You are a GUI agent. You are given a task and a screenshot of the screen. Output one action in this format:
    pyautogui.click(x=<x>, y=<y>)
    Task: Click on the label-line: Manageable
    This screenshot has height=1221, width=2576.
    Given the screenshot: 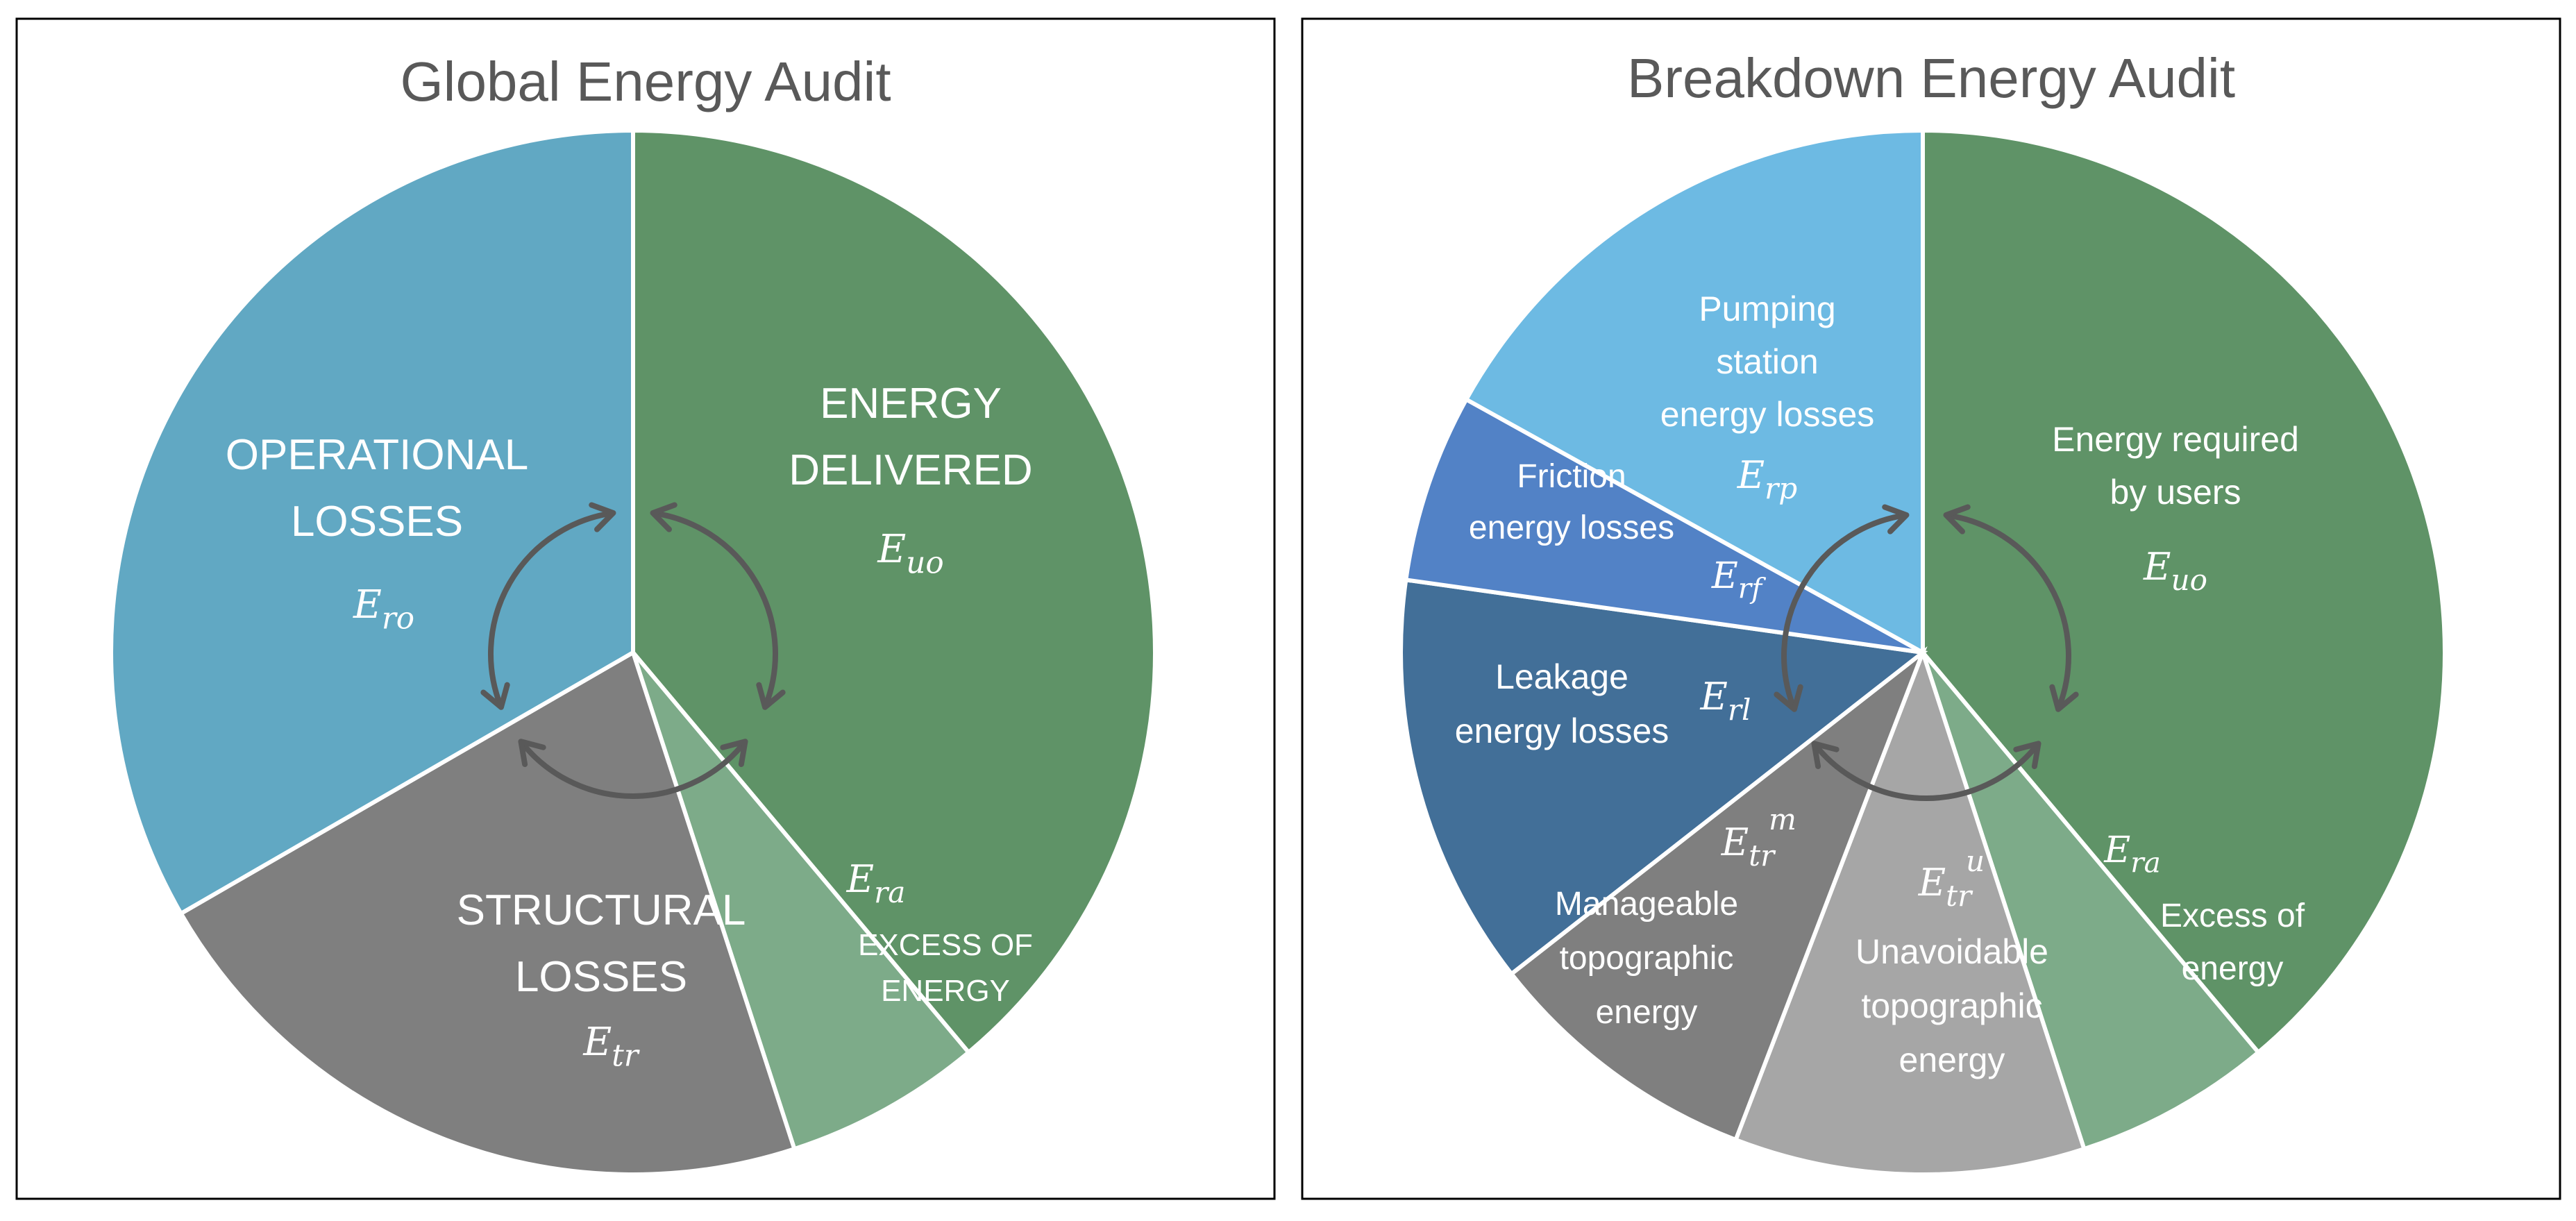 What is the action you would take?
    pyautogui.click(x=1646, y=904)
    